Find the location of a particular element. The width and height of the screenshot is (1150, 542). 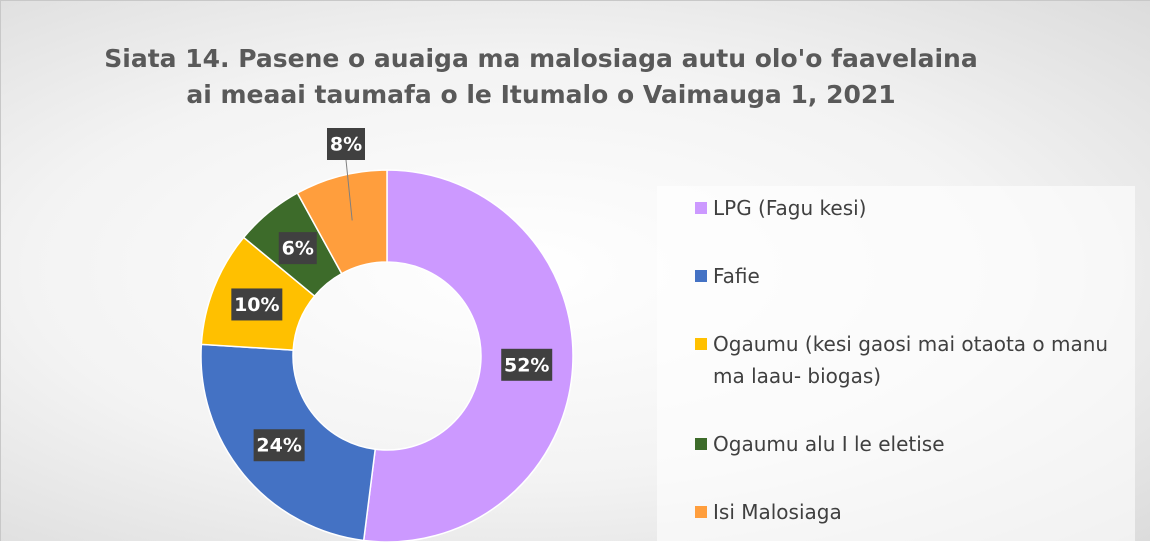

data-label: 52% is located at coordinates (526, 365).